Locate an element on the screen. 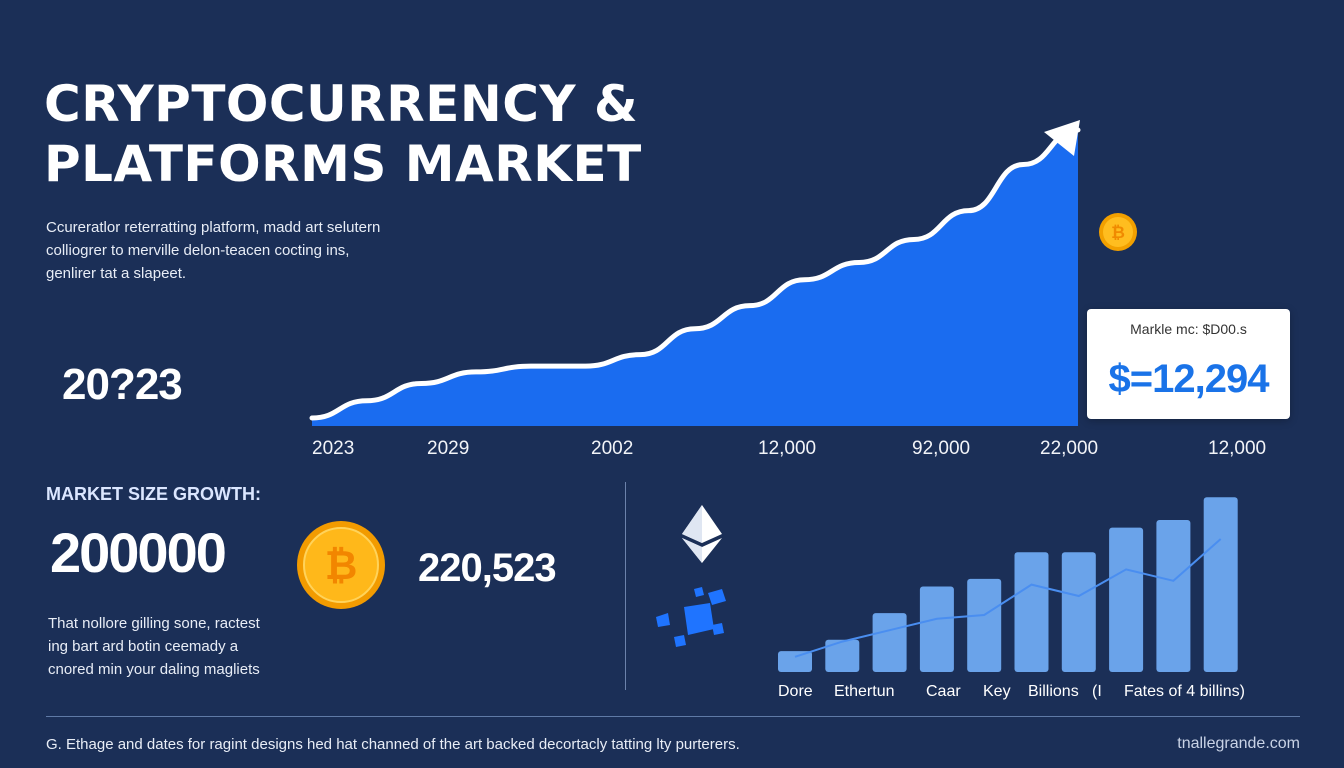  area-x-tick: 2023 is located at coordinates (333, 448).